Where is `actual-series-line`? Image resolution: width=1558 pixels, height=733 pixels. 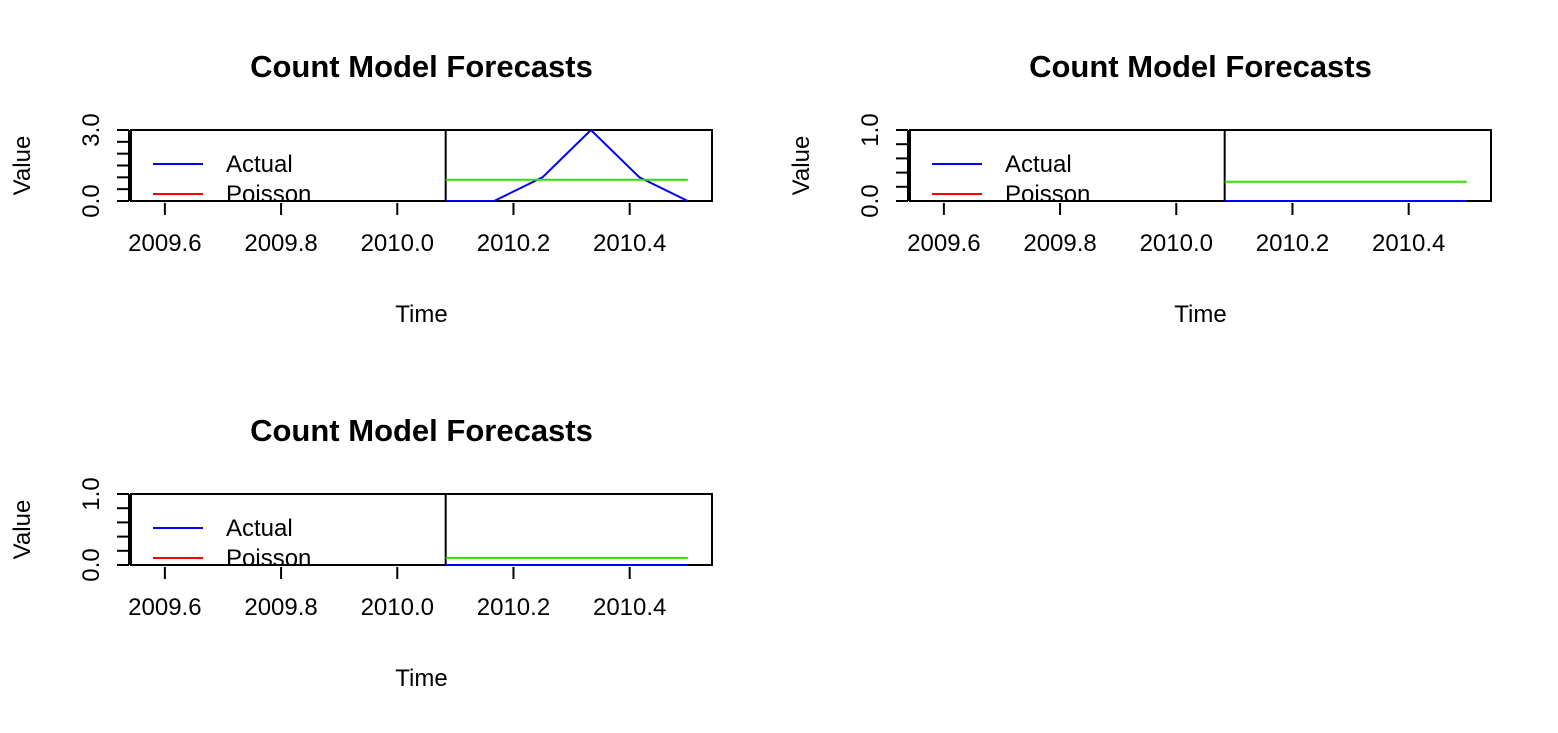
actual-series-line is located at coordinates (567, 166).